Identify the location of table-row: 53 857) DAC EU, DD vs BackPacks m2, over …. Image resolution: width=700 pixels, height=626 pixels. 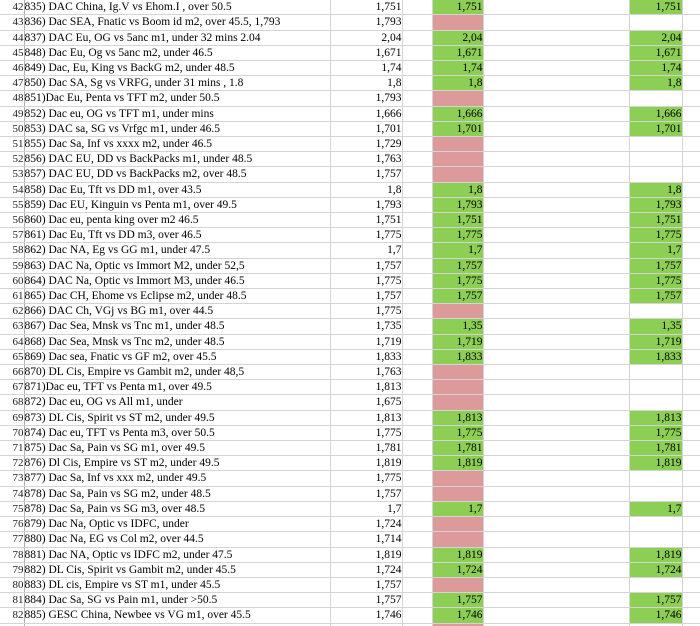
(350, 174).